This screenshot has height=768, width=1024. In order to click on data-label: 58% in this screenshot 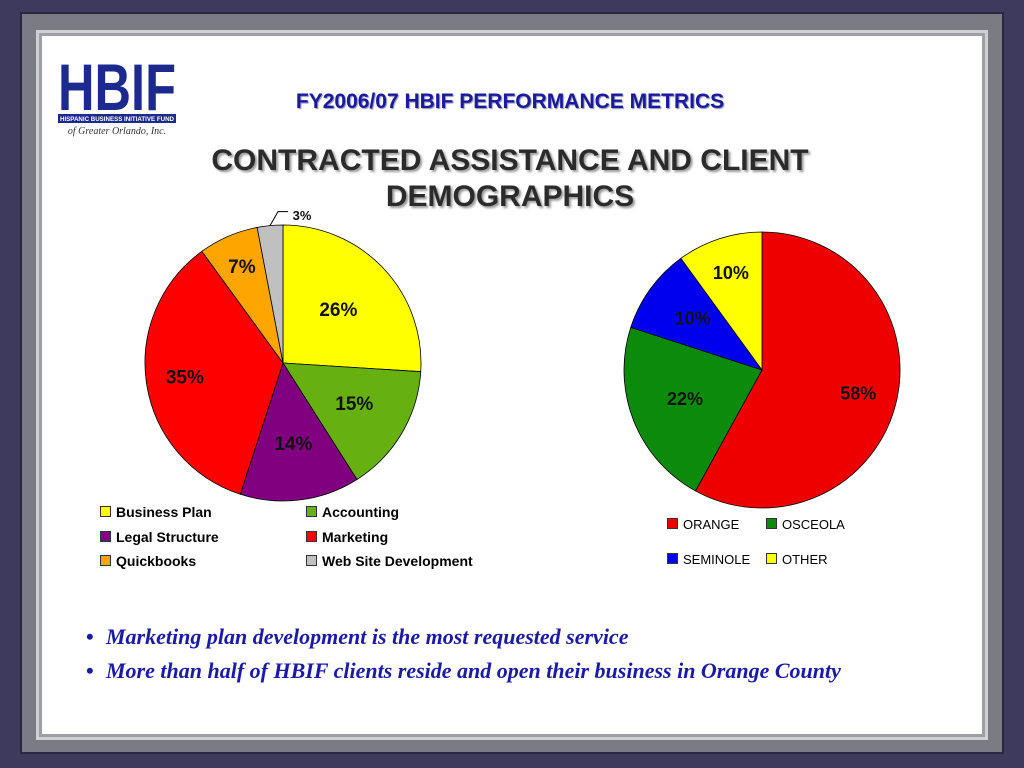, I will do `click(858, 393)`.